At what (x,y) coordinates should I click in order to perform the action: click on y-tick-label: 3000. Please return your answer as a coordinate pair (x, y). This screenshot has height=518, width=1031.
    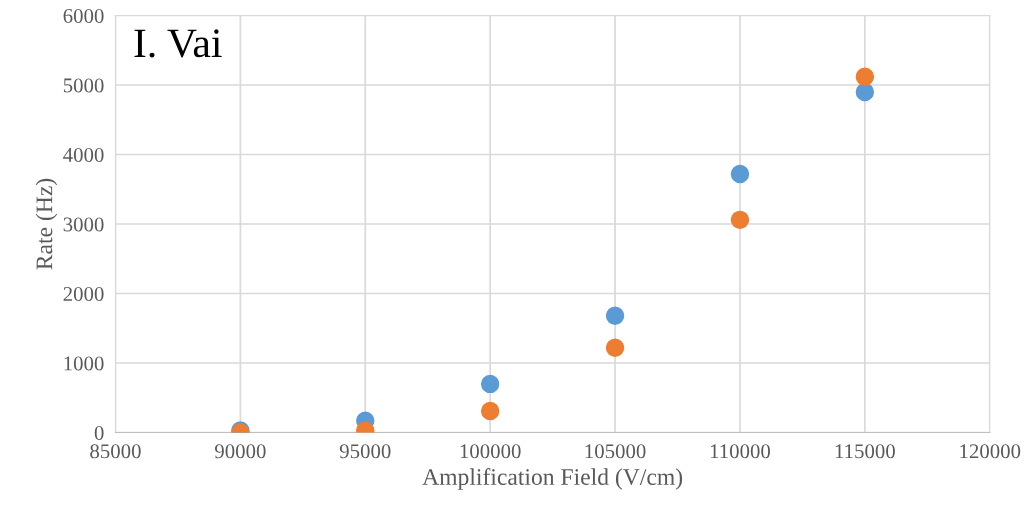
    Looking at the image, I should click on (83, 224).